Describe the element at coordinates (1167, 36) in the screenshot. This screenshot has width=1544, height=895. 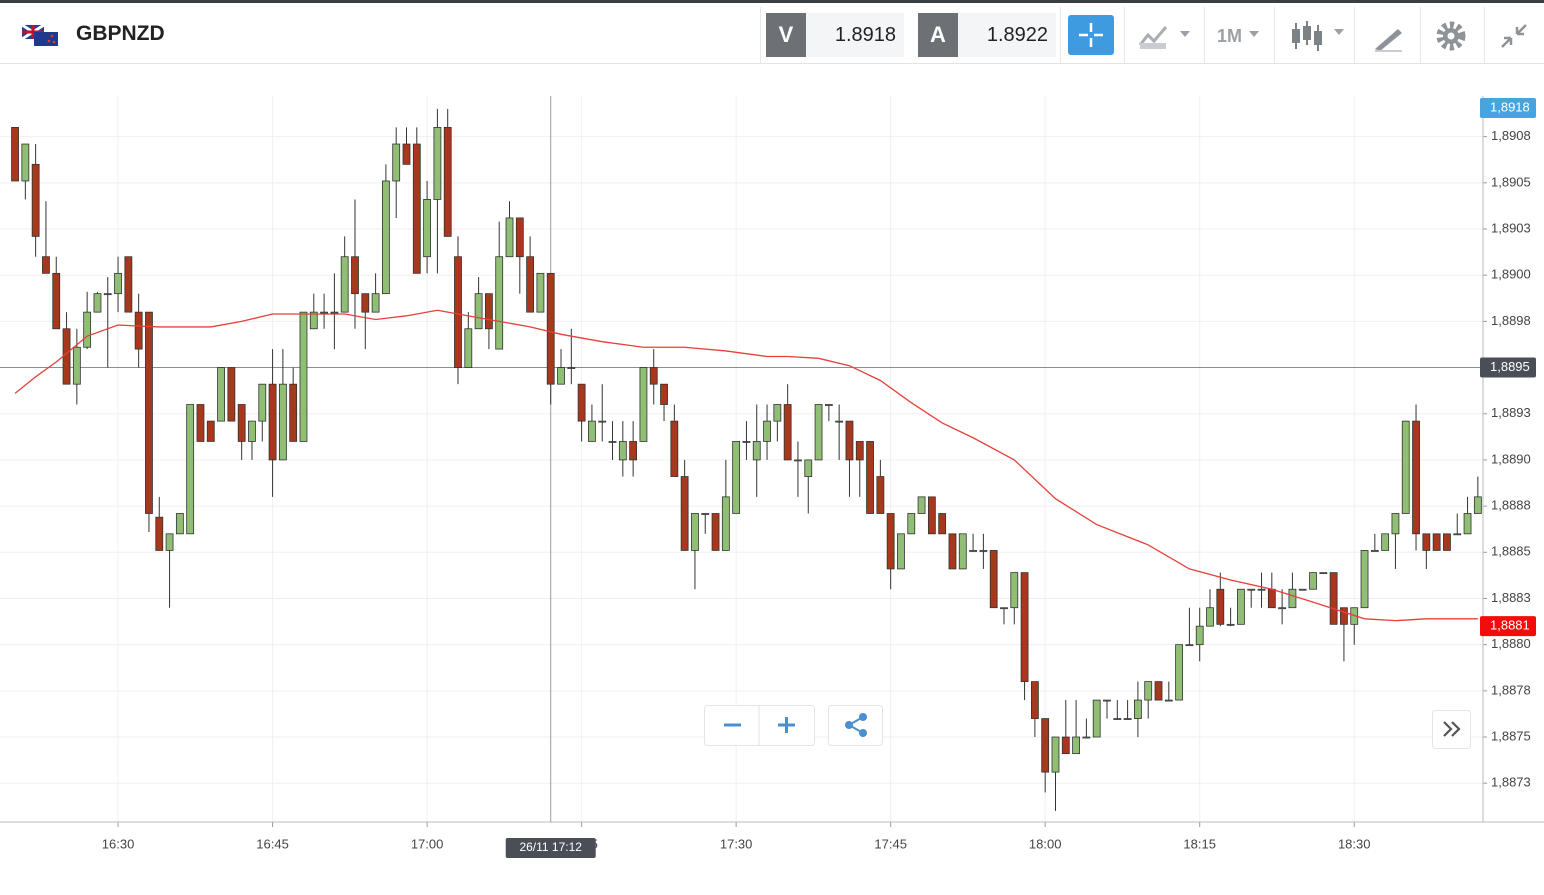
I see `chart-type-button` at that location.